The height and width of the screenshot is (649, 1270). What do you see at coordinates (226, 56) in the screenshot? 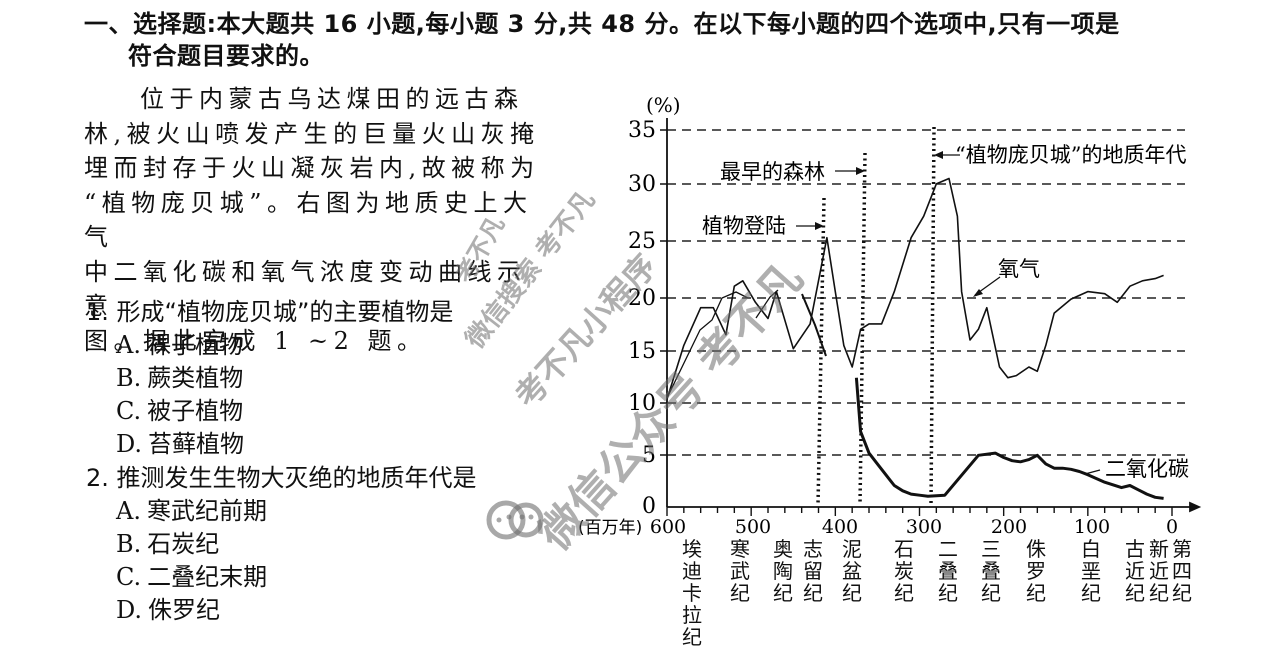
I see `section-heading-line2: 符合题目要求的。` at bounding box center [226, 56].